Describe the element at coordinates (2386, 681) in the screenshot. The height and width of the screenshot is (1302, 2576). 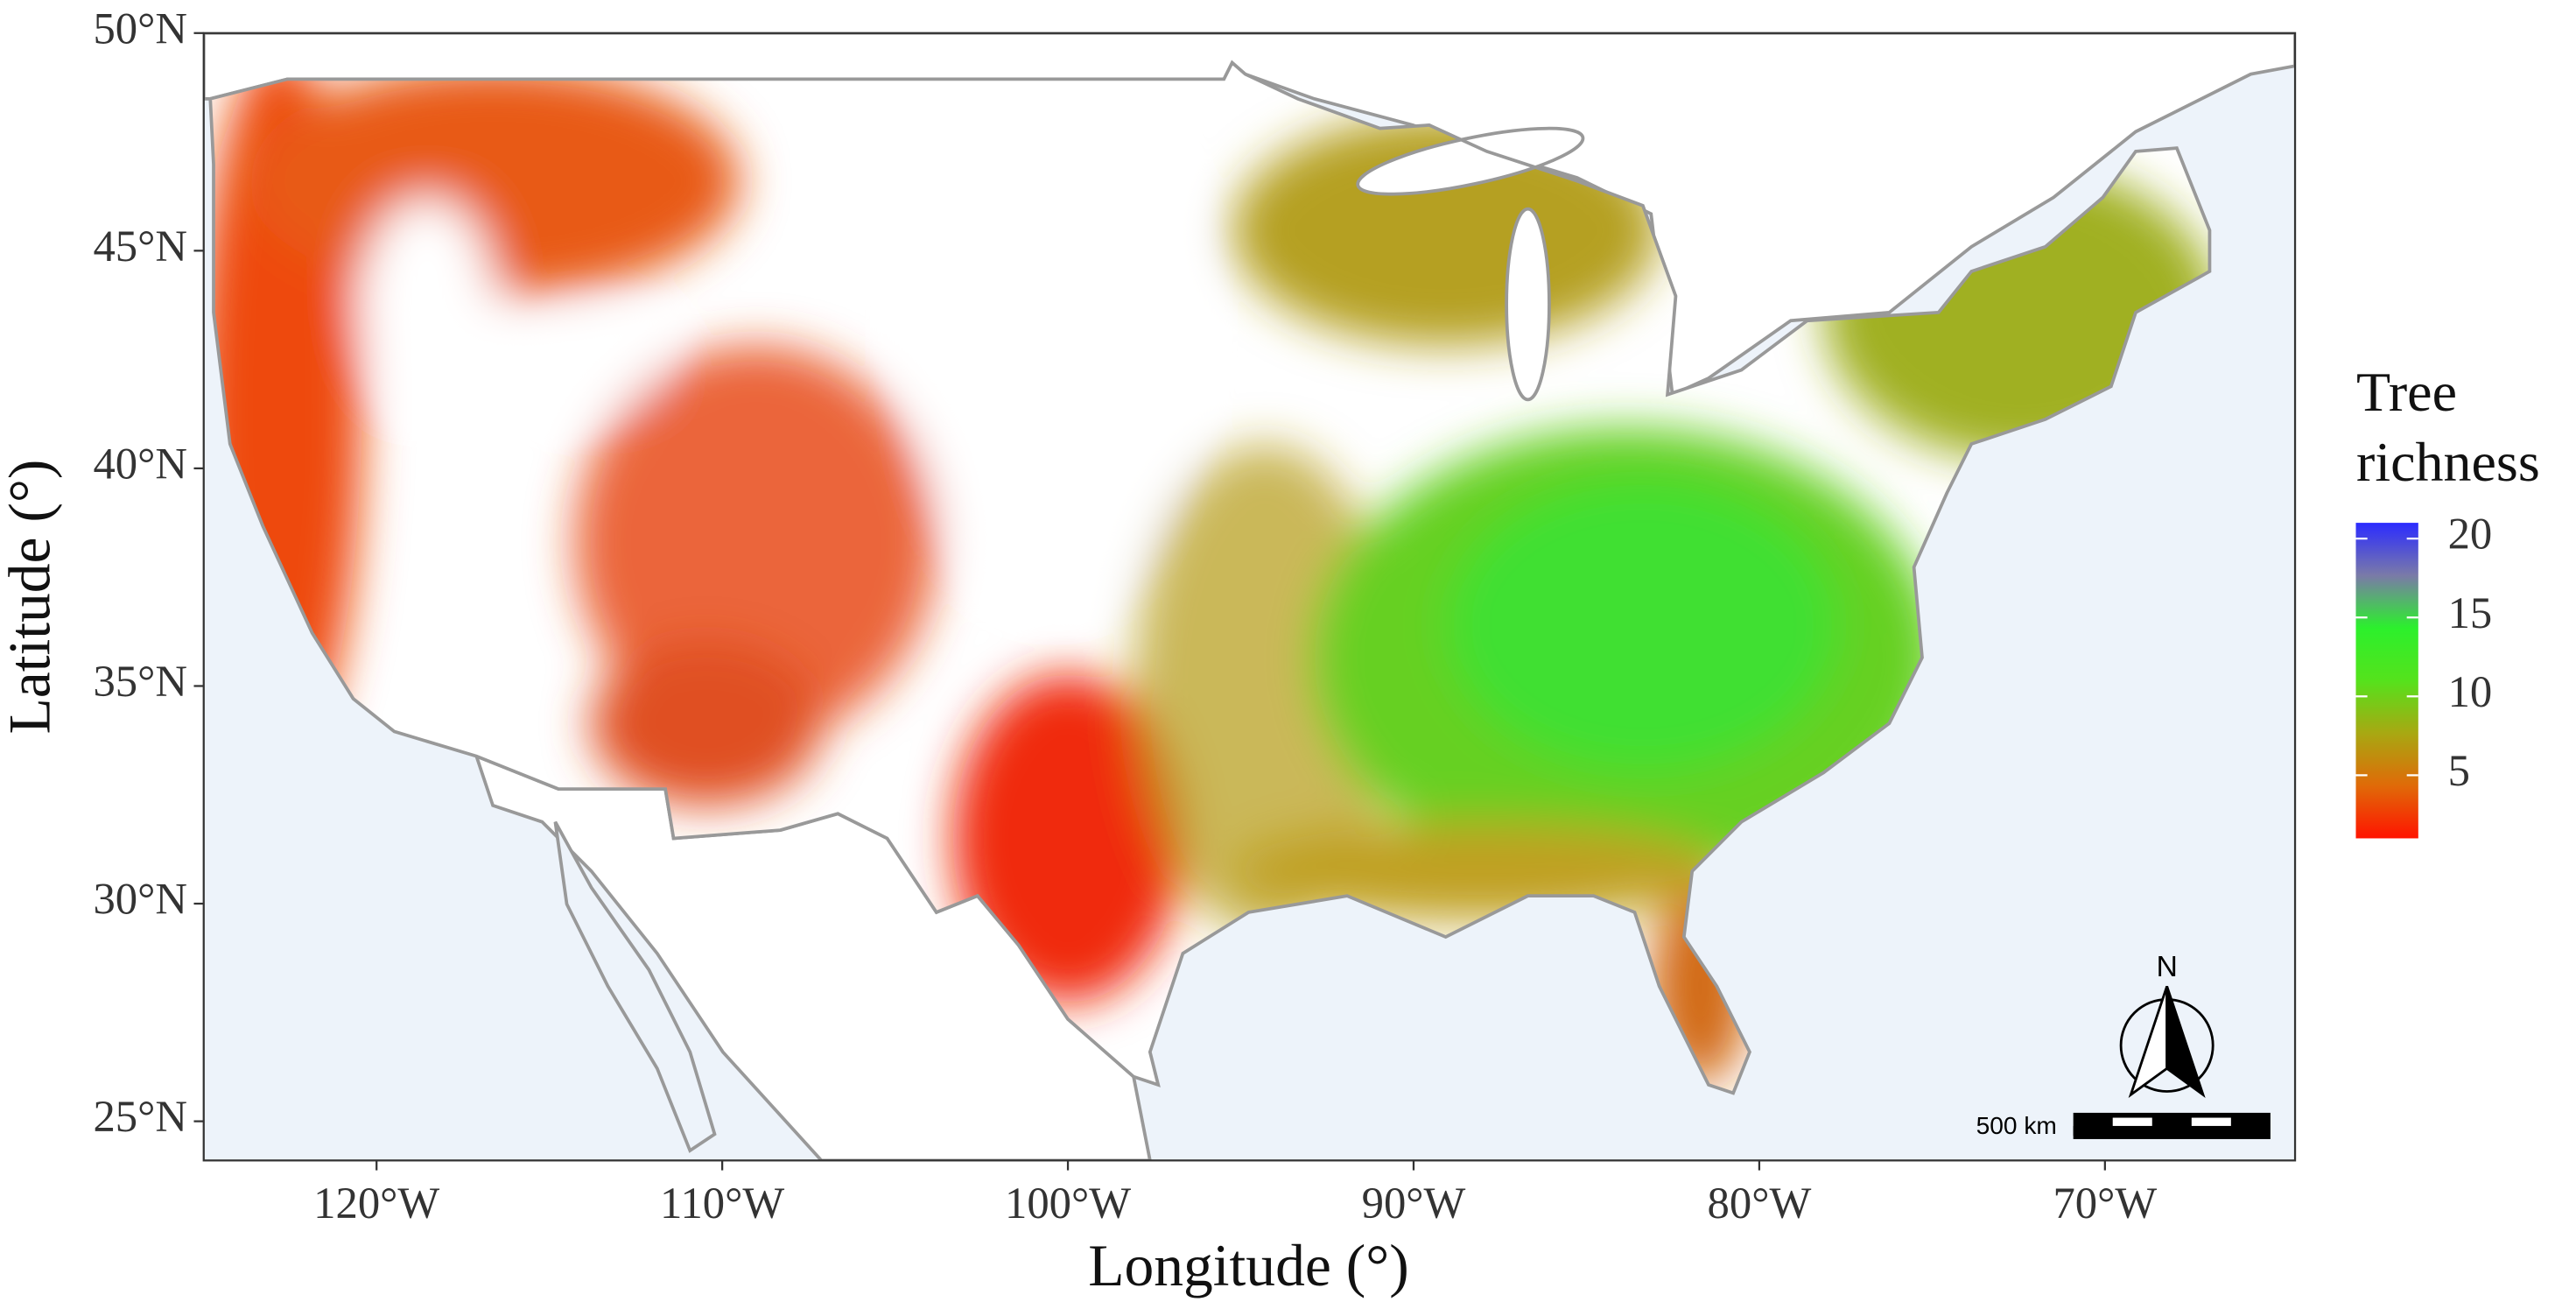
I see `colorbar` at that location.